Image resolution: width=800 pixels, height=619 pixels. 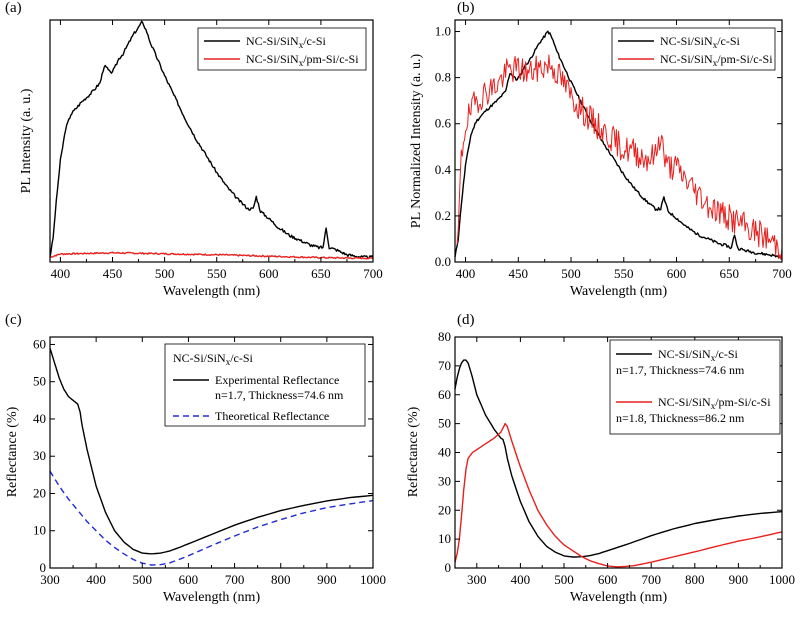 What do you see at coordinates (189, 579) in the screenshot?
I see `xtick-label-c-3: 600` at bounding box center [189, 579].